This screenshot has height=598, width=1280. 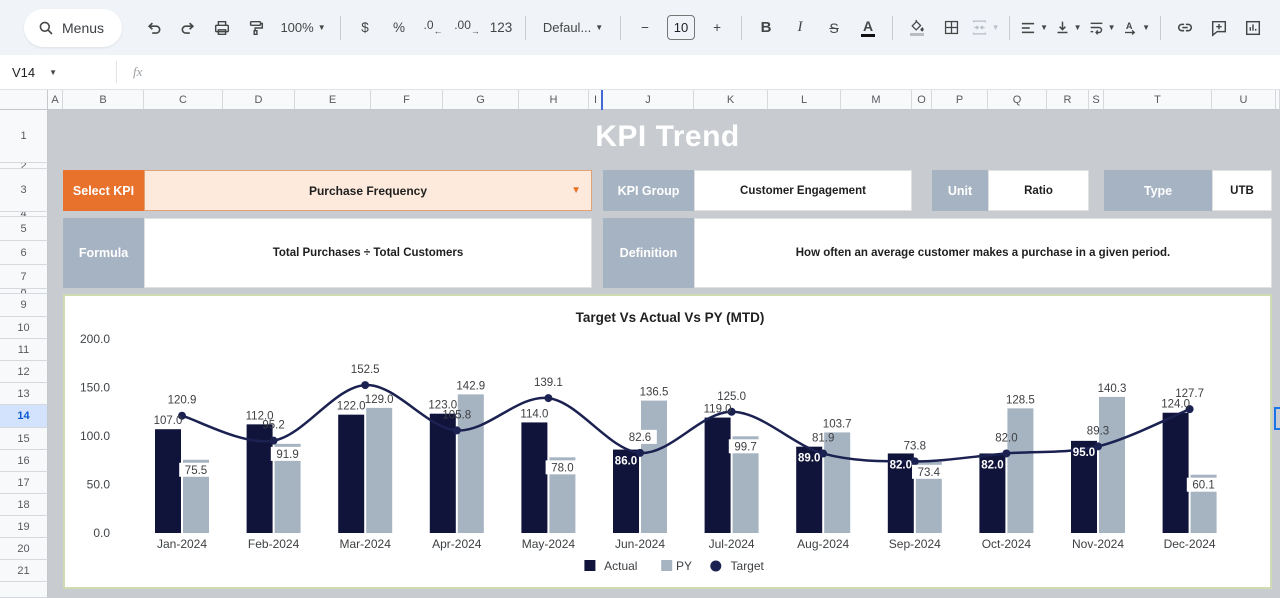 I want to click on column-header-E: E, so click(x=333, y=100).